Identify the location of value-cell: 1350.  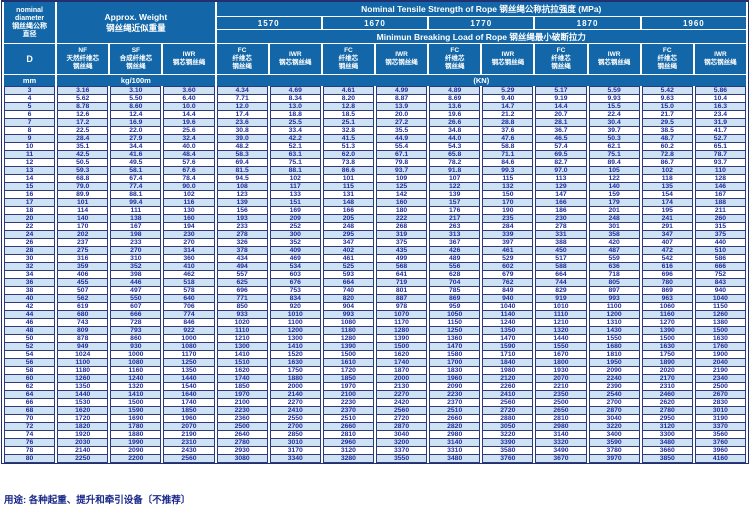
(508, 331).